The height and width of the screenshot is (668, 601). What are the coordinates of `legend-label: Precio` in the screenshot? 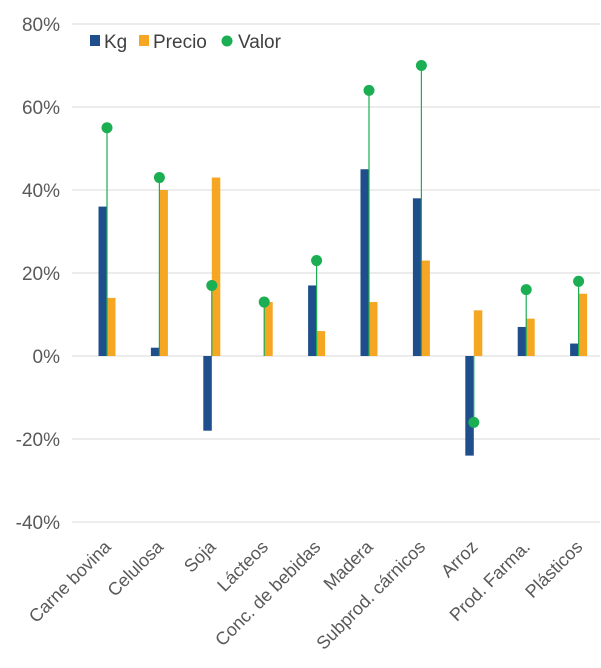 It's located at (180, 42).